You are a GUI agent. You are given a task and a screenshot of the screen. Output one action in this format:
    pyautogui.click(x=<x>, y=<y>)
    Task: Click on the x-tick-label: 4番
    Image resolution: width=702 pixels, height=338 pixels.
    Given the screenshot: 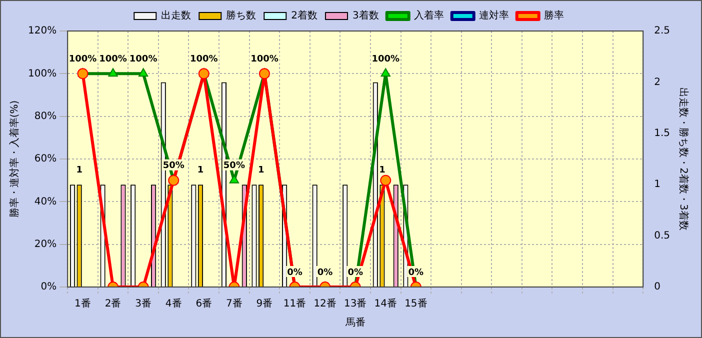 What is the action you would take?
    pyautogui.click(x=173, y=304)
    